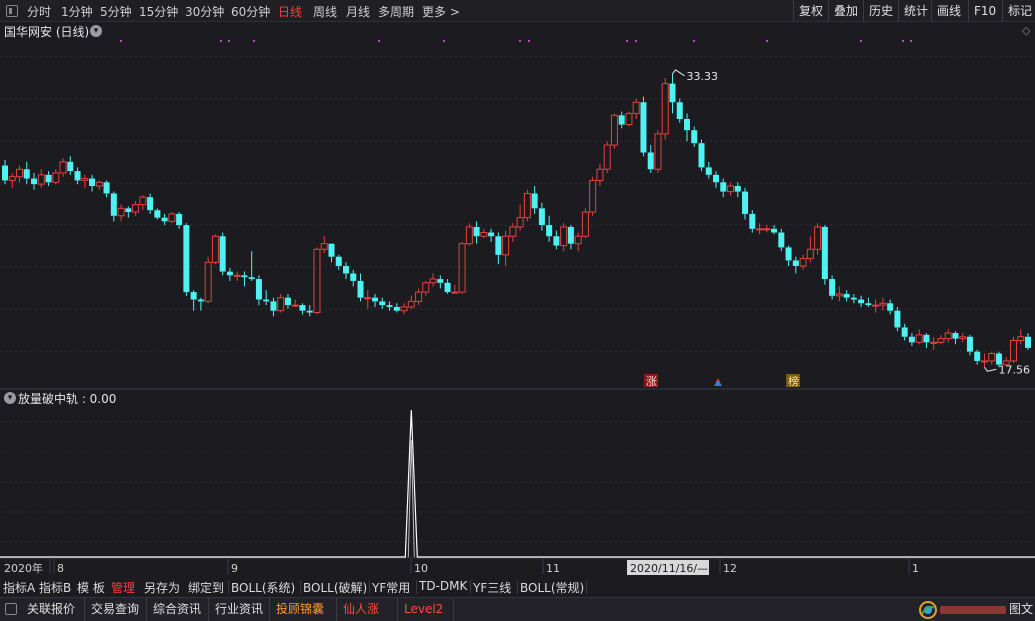  Describe the element at coordinates (426, 609) in the screenshot. I see `bottom-tab: Level2` at that location.